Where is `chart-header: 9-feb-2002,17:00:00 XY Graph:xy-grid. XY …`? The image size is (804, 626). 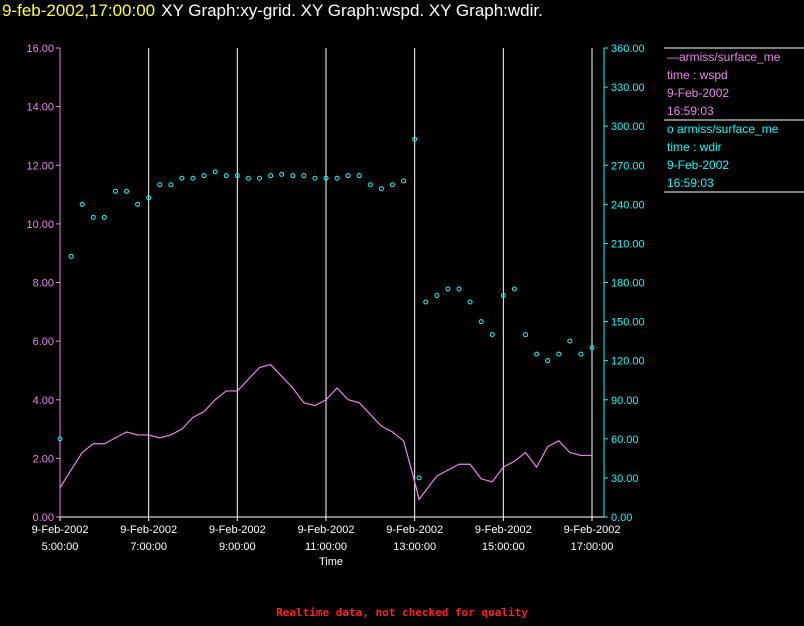
chart-header: 9-feb-2002,17:00:00 XY Graph:xy-grid. XY … is located at coordinates (272, 11).